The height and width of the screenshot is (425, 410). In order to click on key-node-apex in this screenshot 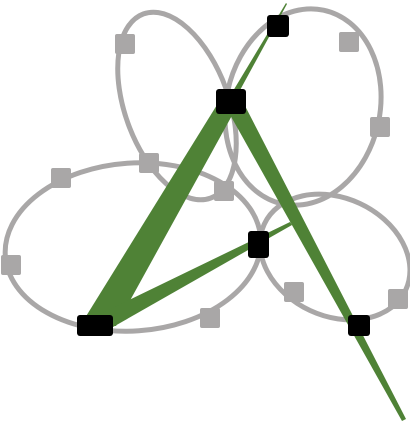, I will do `click(231, 101)`.